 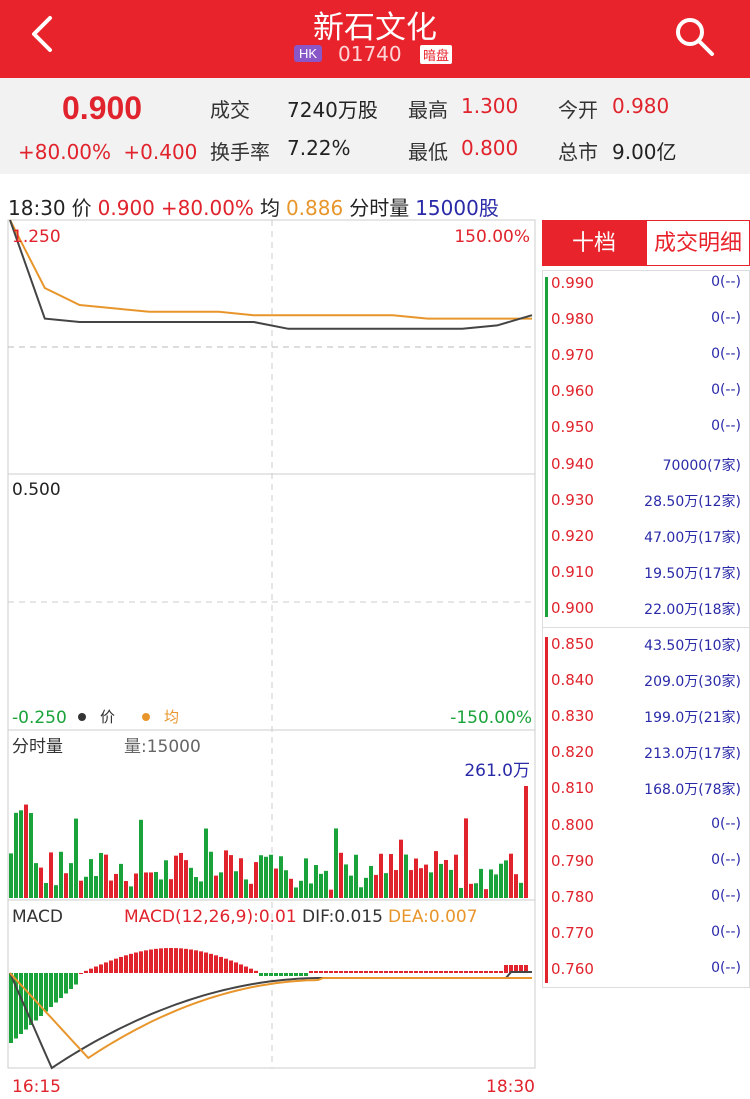 What do you see at coordinates (375, 28) in the screenshot?
I see `stock-name-title: 新石文化` at bounding box center [375, 28].